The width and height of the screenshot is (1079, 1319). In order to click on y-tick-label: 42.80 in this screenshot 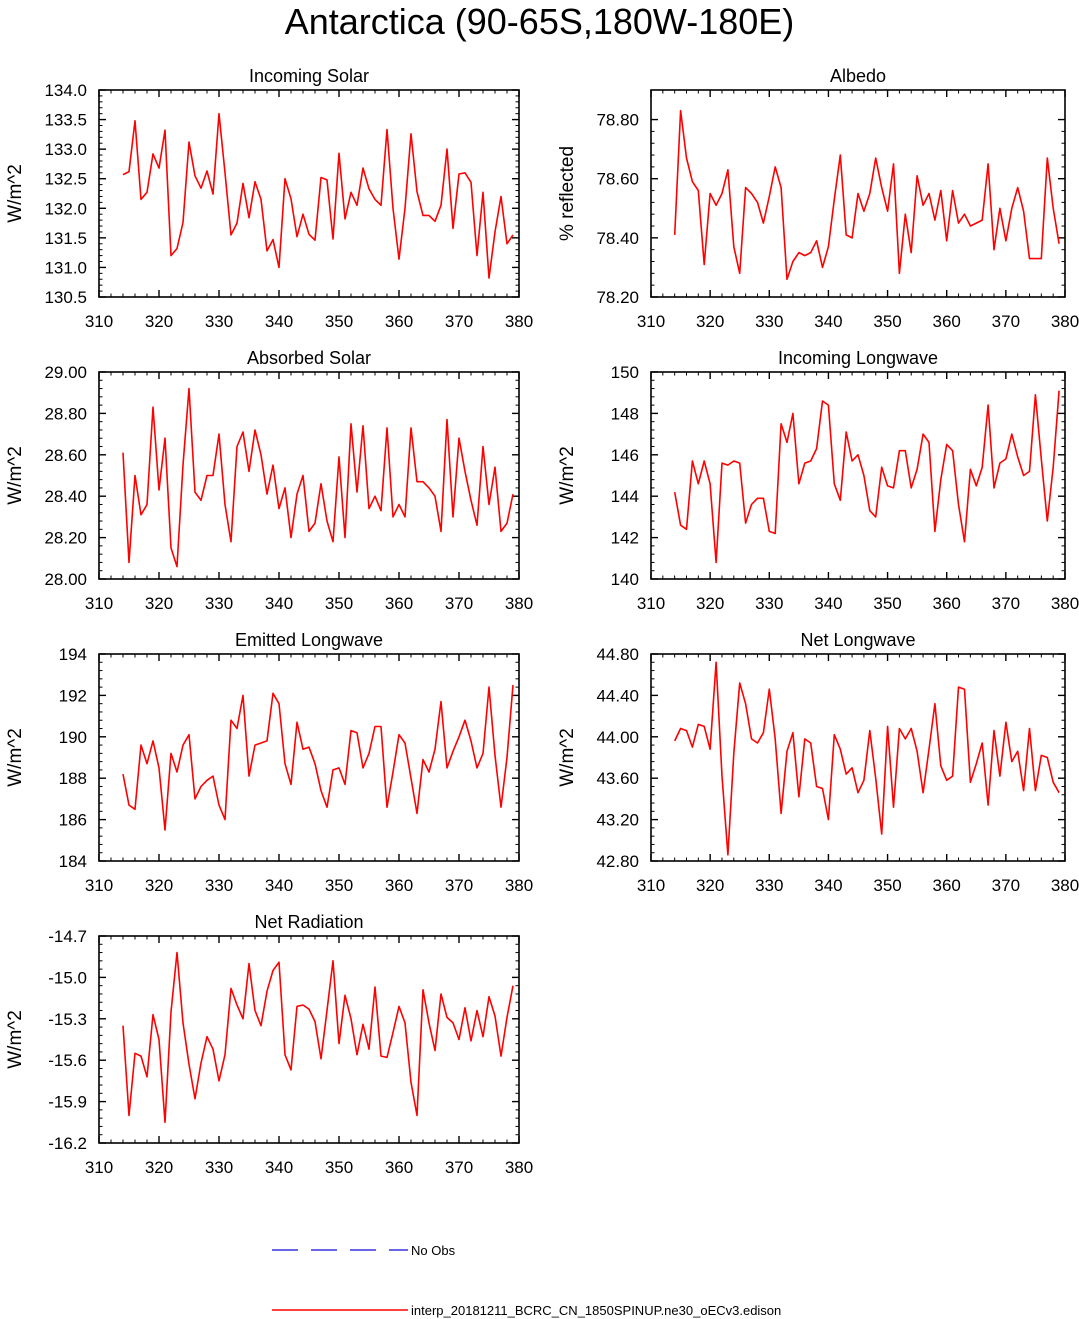, I will do `click(617, 861)`.